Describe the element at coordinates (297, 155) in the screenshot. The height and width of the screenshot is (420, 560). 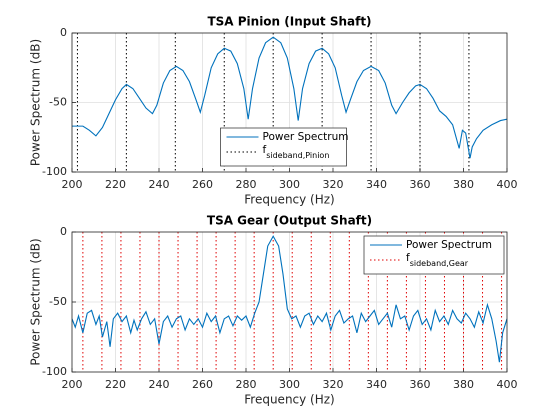
I see `legend-label-subscript: sideband,Pinion` at that location.